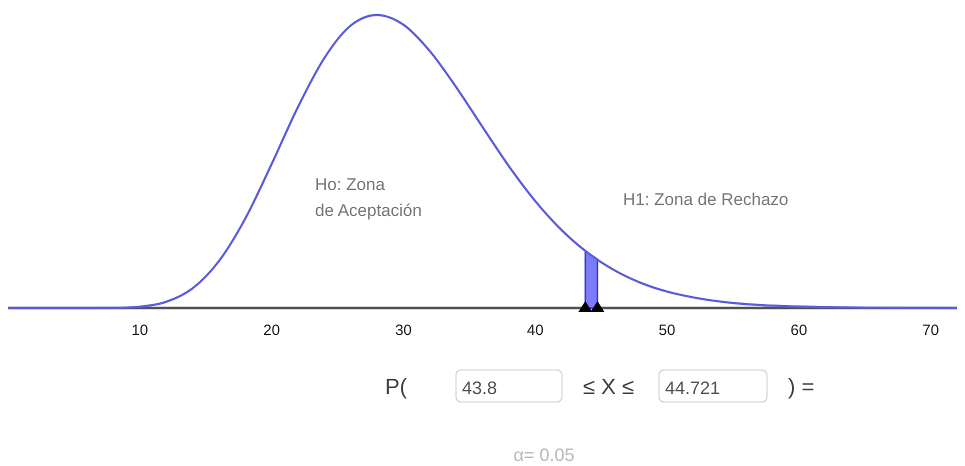  What do you see at coordinates (667, 330) in the screenshot?
I see `x-tick-label: 50` at bounding box center [667, 330].